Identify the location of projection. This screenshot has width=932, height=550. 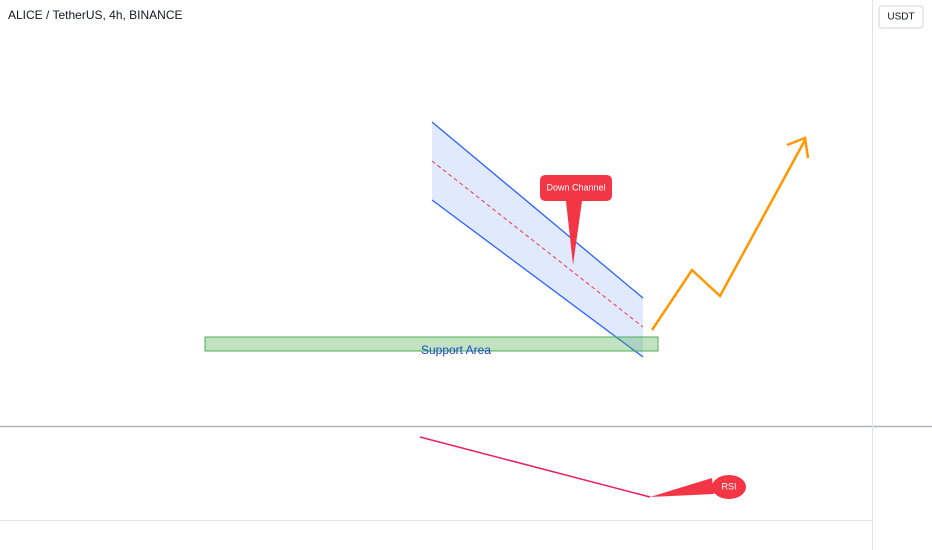
(728, 235).